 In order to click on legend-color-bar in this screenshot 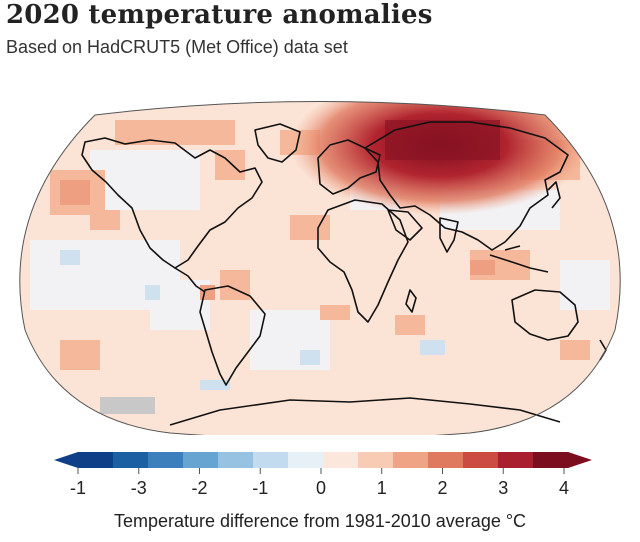, I will do `click(323, 460)`.